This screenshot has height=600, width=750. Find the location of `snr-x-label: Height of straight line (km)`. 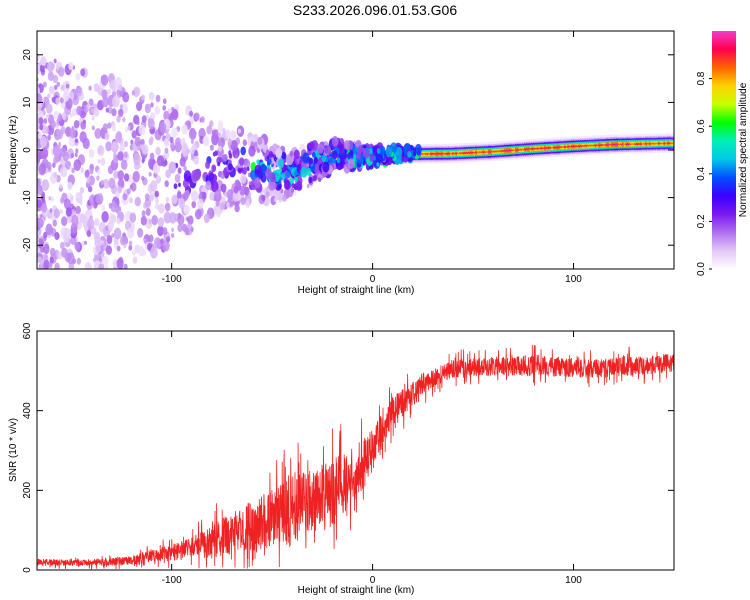

snr-x-label: Height of straight line (km) is located at coordinates (356, 590).